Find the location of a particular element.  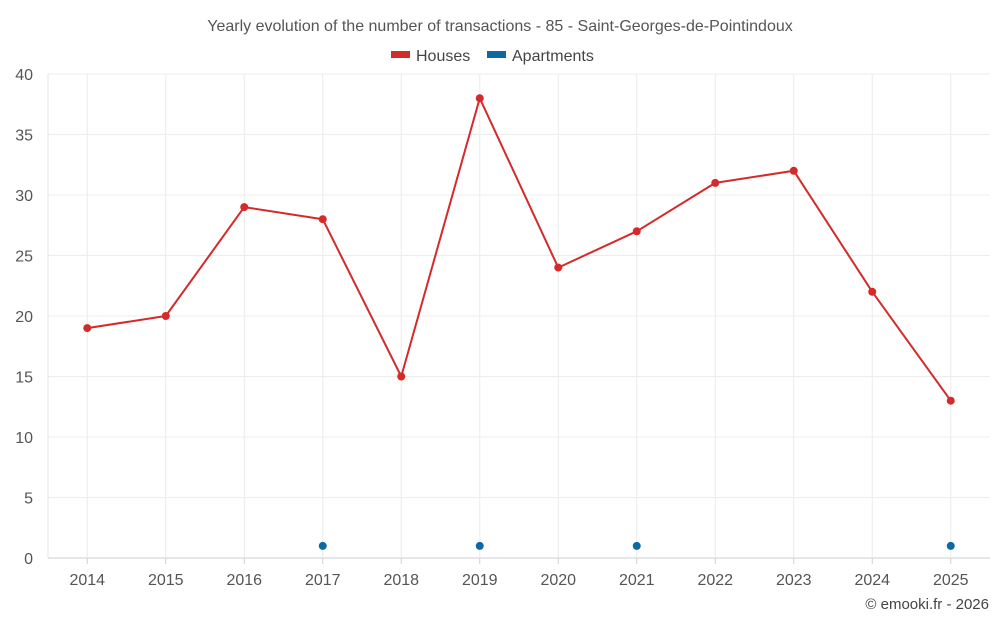

x-tick-label: 2019 is located at coordinates (480, 580).